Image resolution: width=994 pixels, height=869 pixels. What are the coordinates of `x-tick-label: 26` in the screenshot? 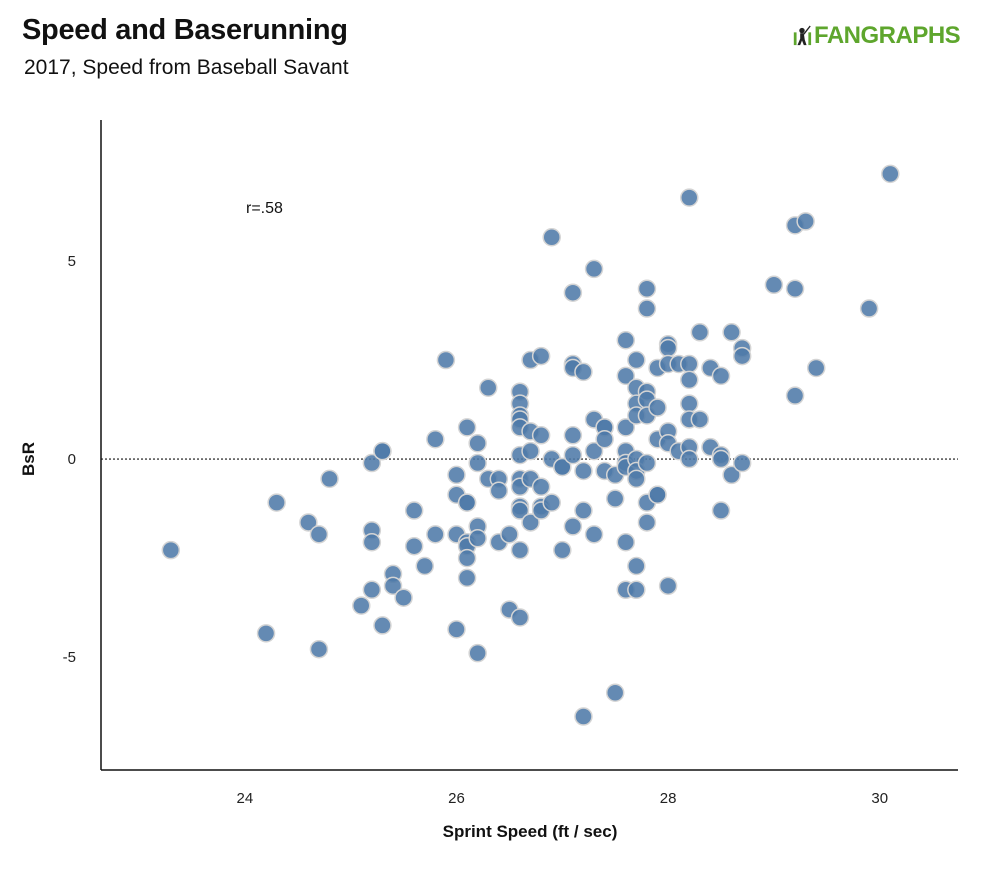 It's located at (456, 798).